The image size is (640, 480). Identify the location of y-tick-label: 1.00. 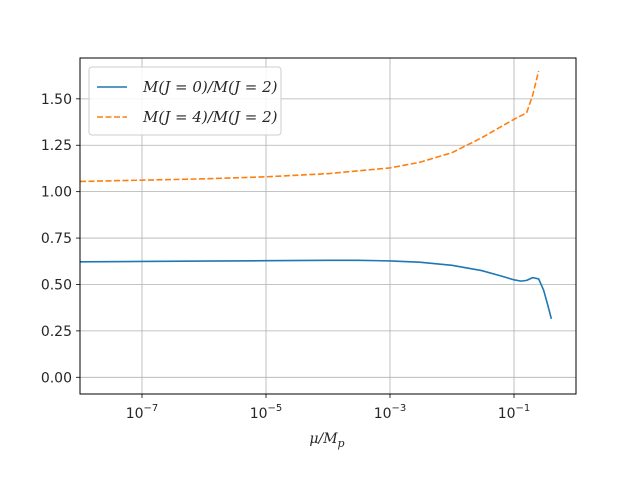
(56, 193).